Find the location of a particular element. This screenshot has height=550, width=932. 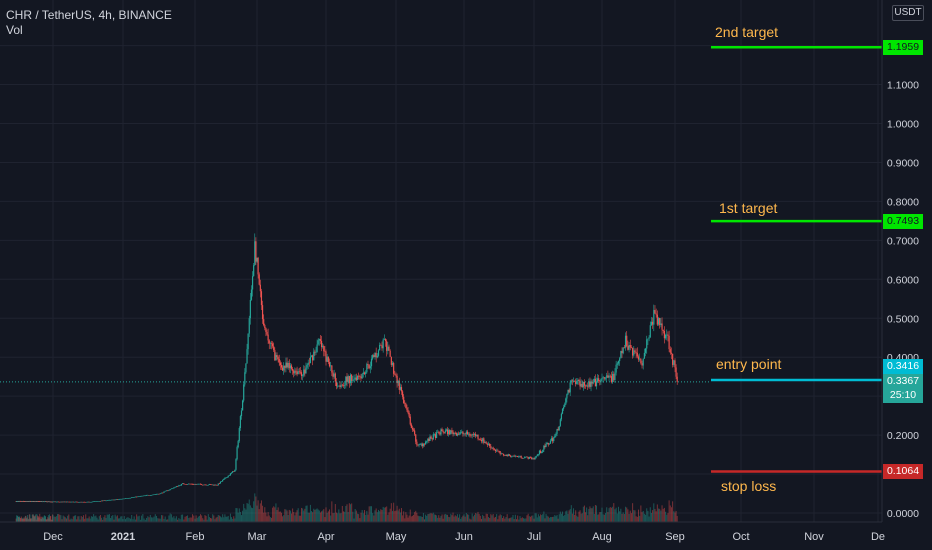

time-axis: Dec 2021 Feb Mar Apr May Jun Jul Aug Sep Oct Nov De is located at coordinates (464, 537).